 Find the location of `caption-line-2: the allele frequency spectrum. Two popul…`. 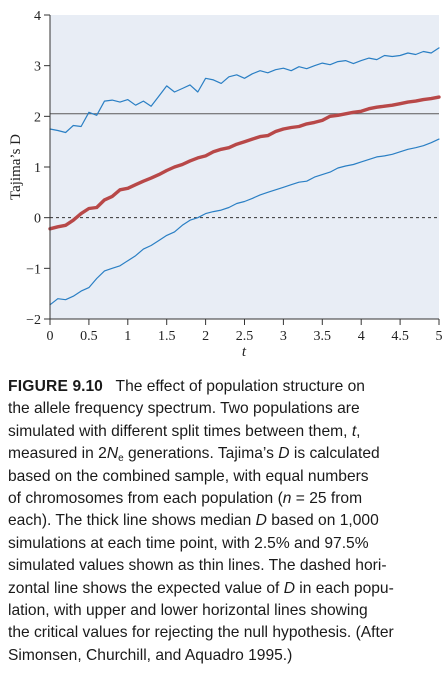

caption-line-2: the allele frequency spectrum. Two popul… is located at coordinates (184, 409).